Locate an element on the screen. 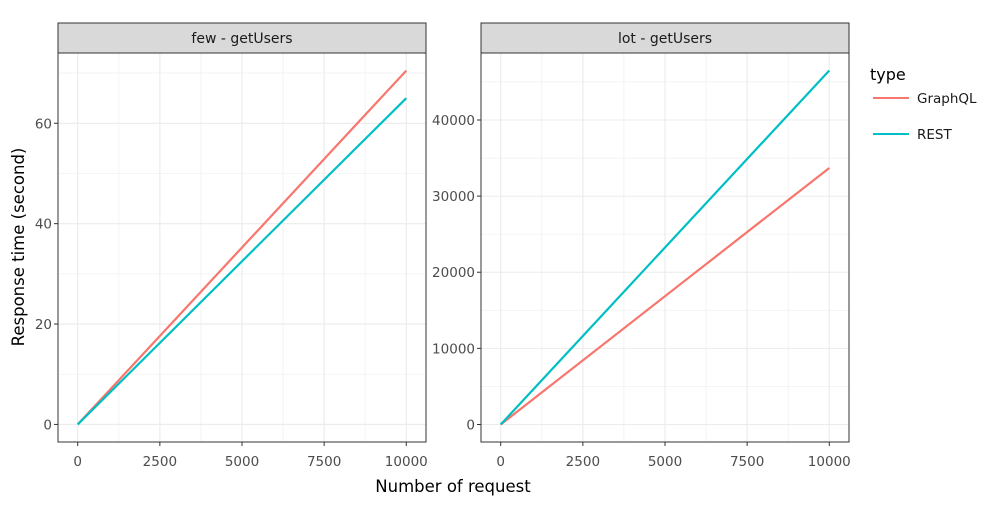  y-tick-label: 30000 is located at coordinates (453, 197).